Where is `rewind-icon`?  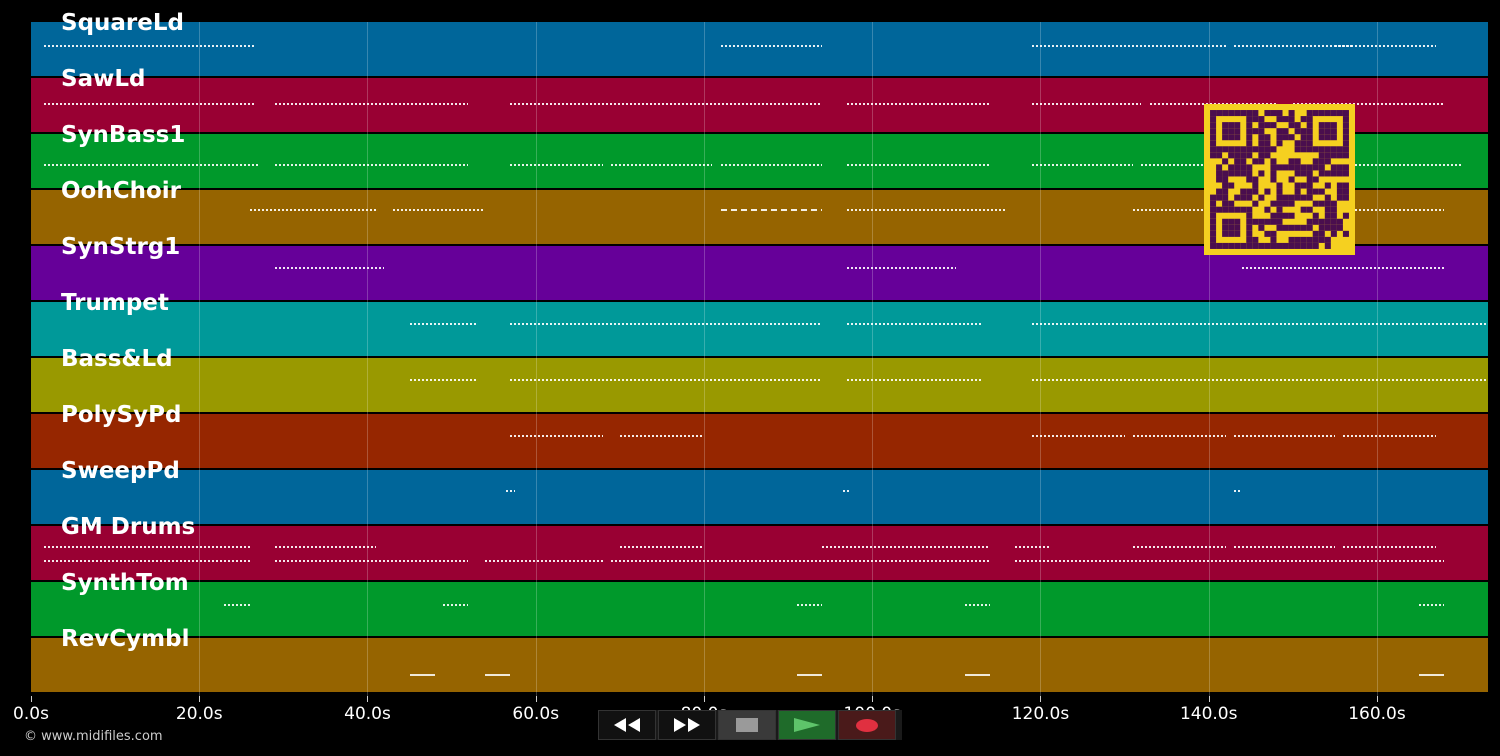 rewind-icon is located at coordinates (627, 725).